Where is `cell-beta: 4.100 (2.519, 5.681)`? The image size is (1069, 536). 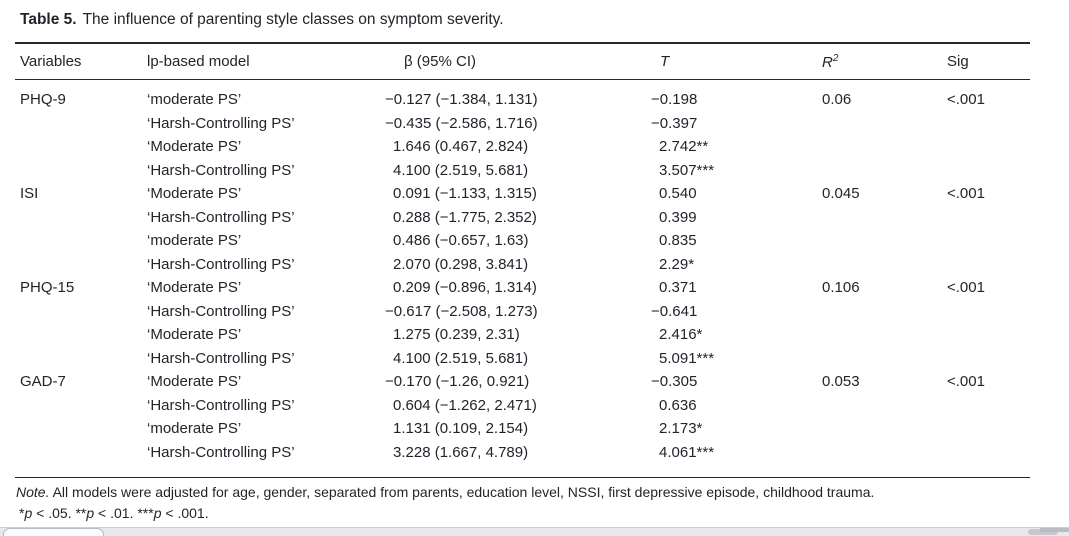 cell-beta: 4.100 (2.519, 5.681) is located at coordinates (461, 358).